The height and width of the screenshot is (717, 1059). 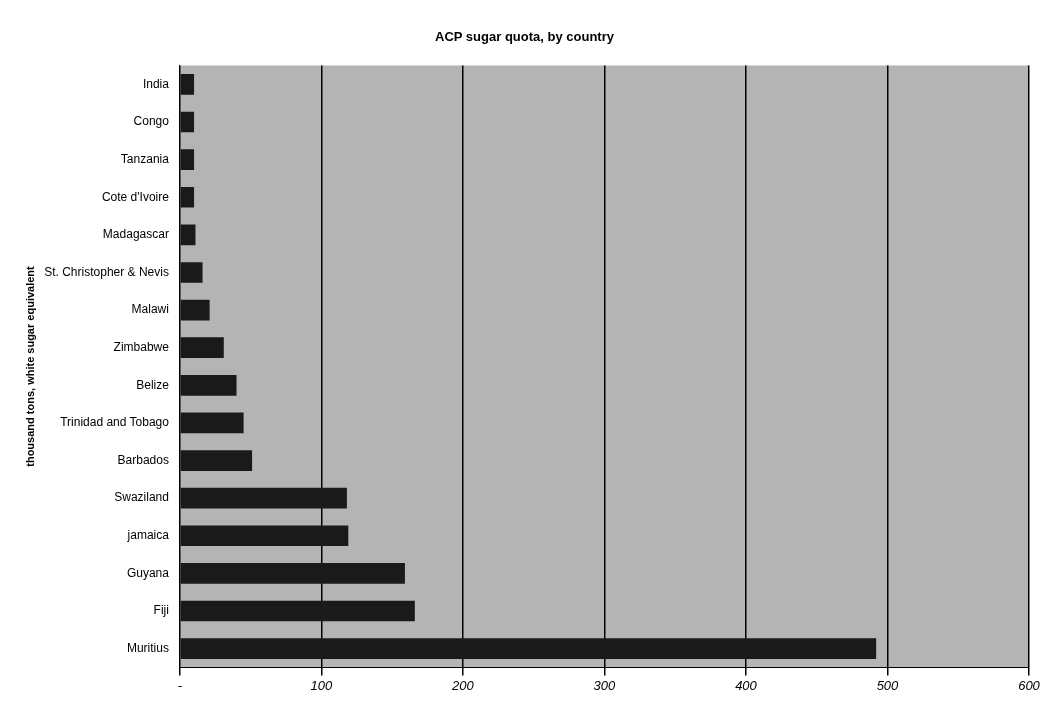 What do you see at coordinates (156, 83) in the screenshot?
I see `y-tick-label: India` at bounding box center [156, 83].